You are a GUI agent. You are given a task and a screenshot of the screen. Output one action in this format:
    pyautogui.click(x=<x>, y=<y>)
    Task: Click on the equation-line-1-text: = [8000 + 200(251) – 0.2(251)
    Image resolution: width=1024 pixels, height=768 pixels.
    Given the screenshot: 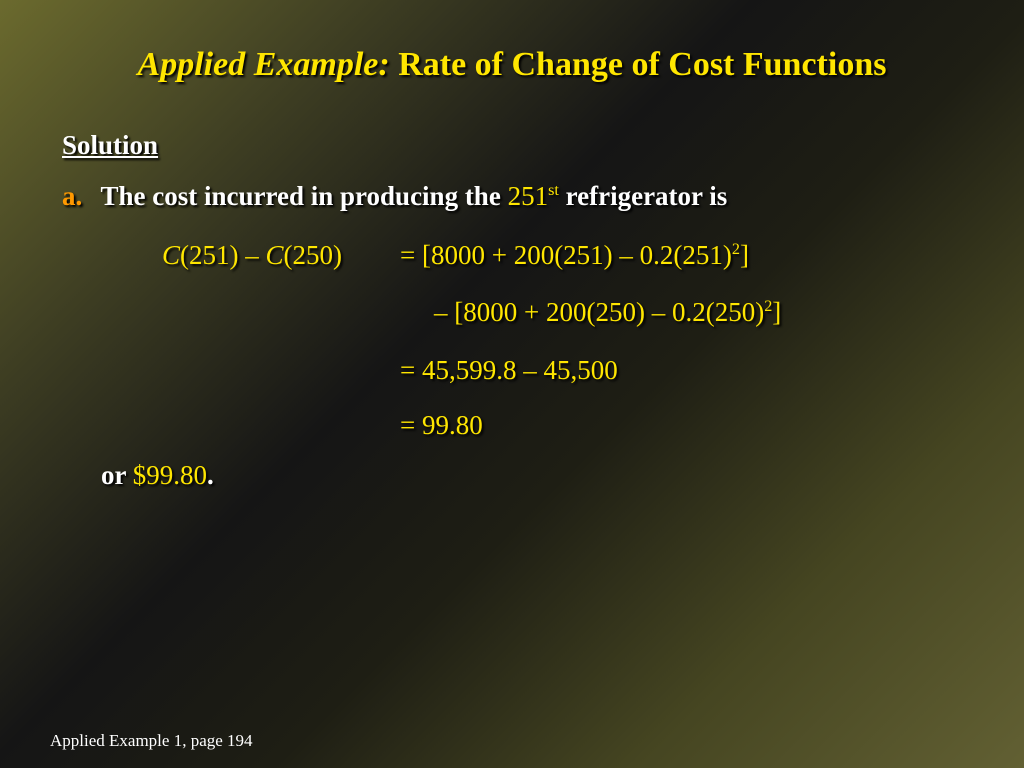 What is the action you would take?
    pyautogui.click(x=566, y=255)
    